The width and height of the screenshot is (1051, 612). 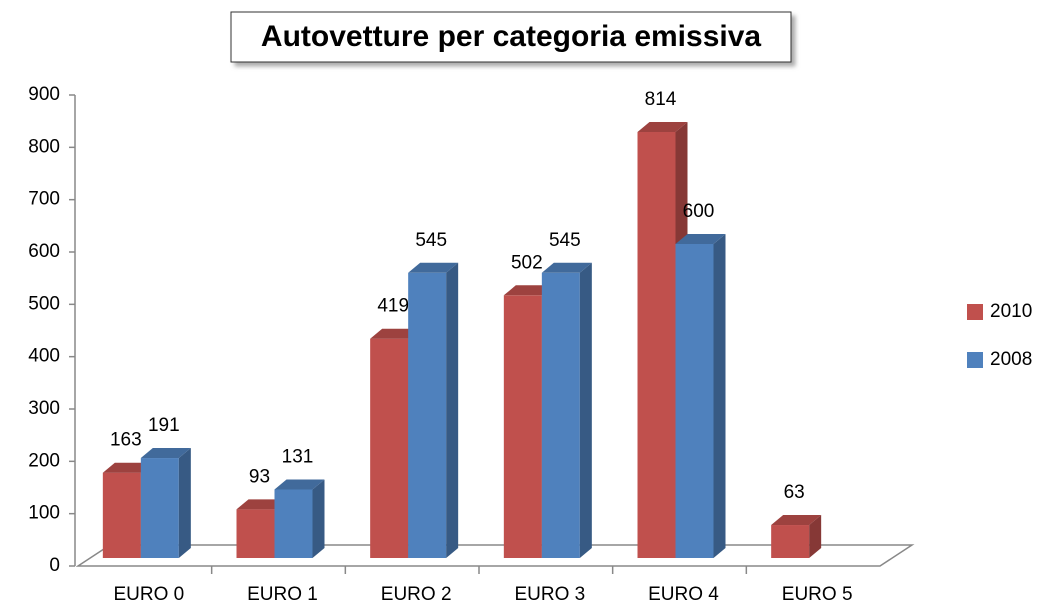 What do you see at coordinates (44, 460) in the screenshot?
I see `y-tick-label: 200` at bounding box center [44, 460].